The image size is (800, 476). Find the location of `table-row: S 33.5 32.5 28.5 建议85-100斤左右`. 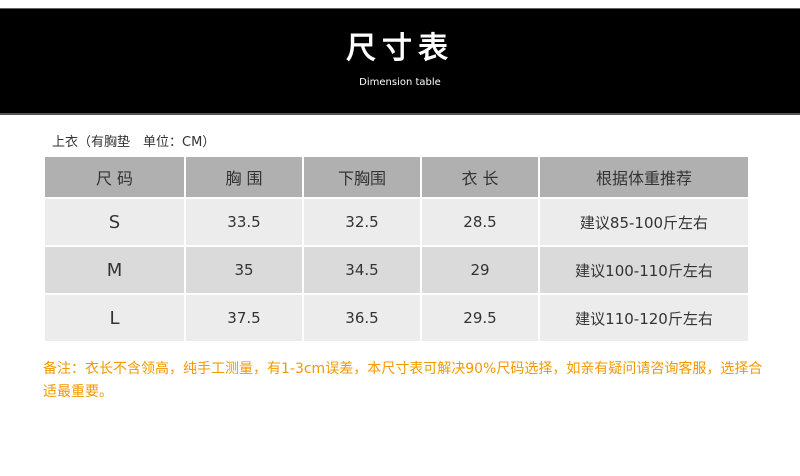

table-row: S 33.5 32.5 28.5 建议85-100斤左右 is located at coordinates (396, 222).